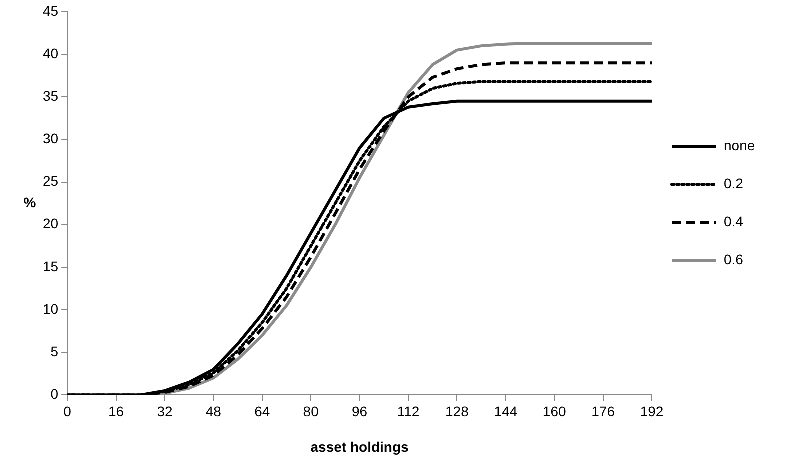 Image resolution: width=792 pixels, height=462 pixels. I want to click on y-tick-label: 45, so click(50, 10).